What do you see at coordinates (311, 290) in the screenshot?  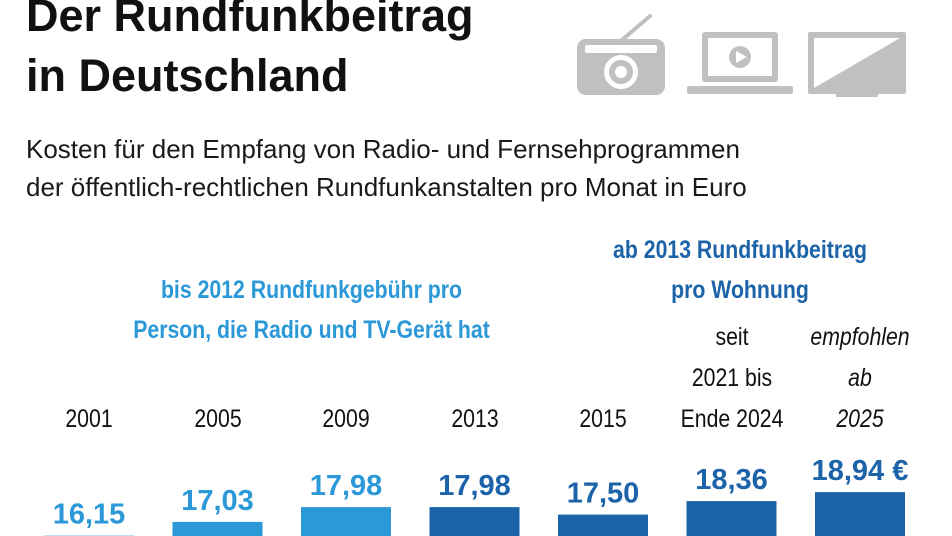 I see `note-before-line-1: bis 2012 Rundfunkgebühr pro` at bounding box center [311, 290].